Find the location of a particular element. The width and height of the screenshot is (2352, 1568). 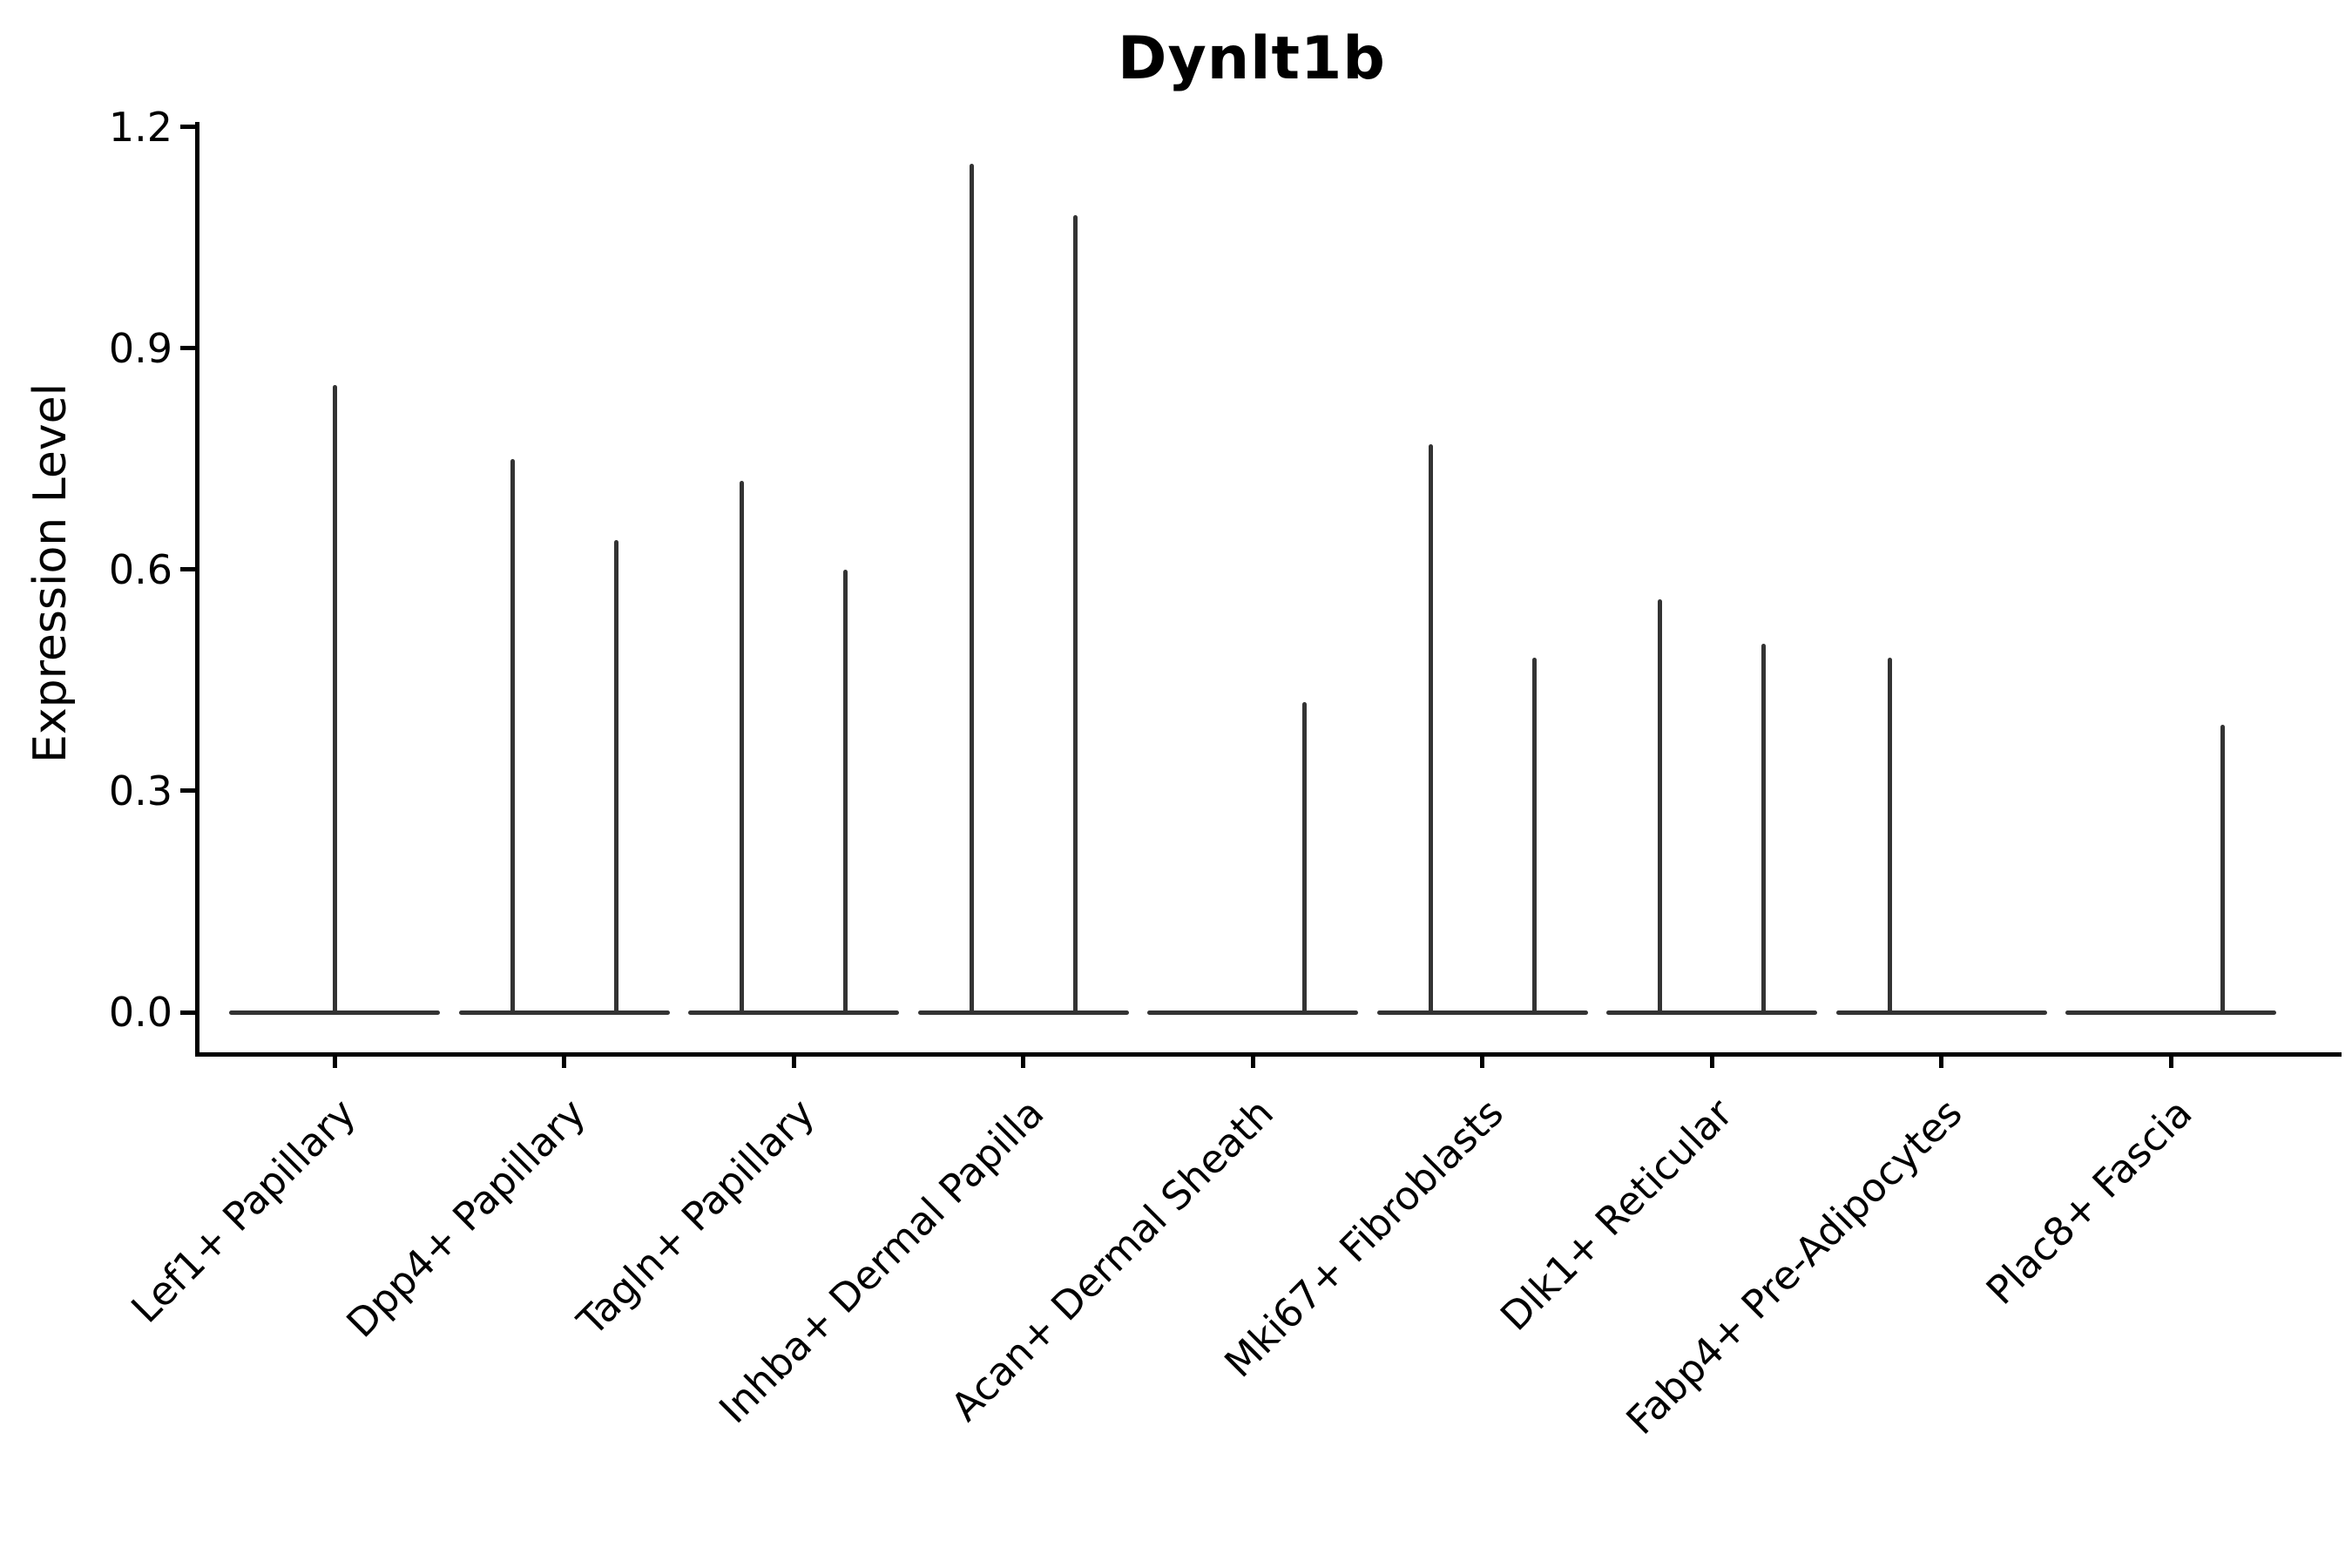

x-tick-label: Dpp4+ Papillary is located at coordinates (465, 1218).